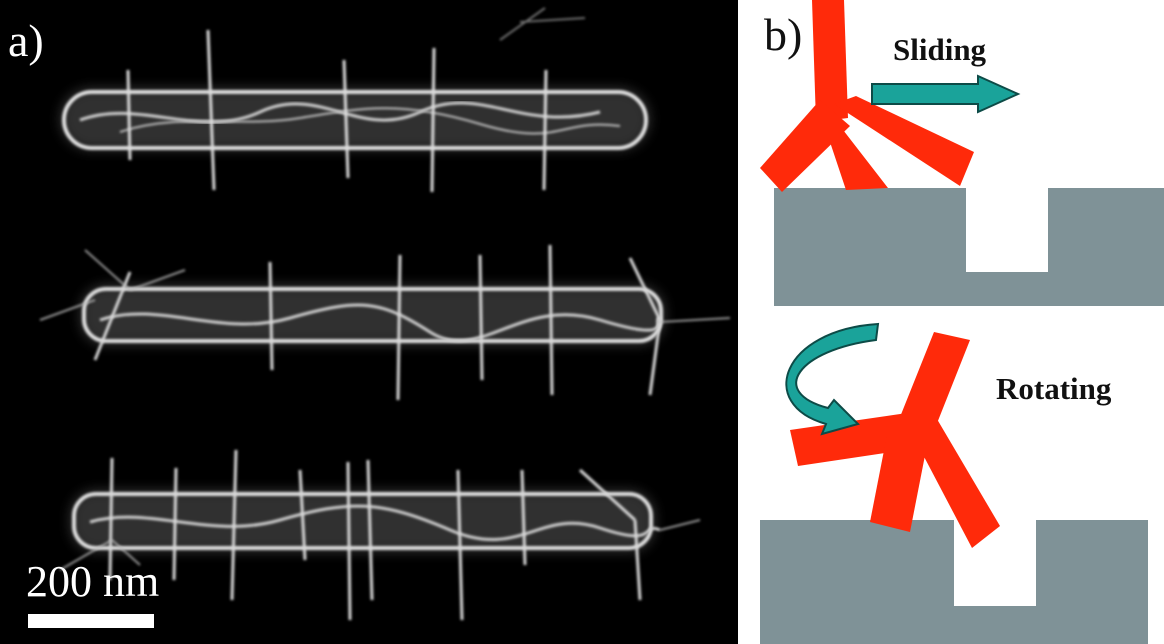 This screenshot has width=1164, height=644. Describe the element at coordinates (1054, 388) in the screenshot. I see `rotating-caption: Rotating` at that location.